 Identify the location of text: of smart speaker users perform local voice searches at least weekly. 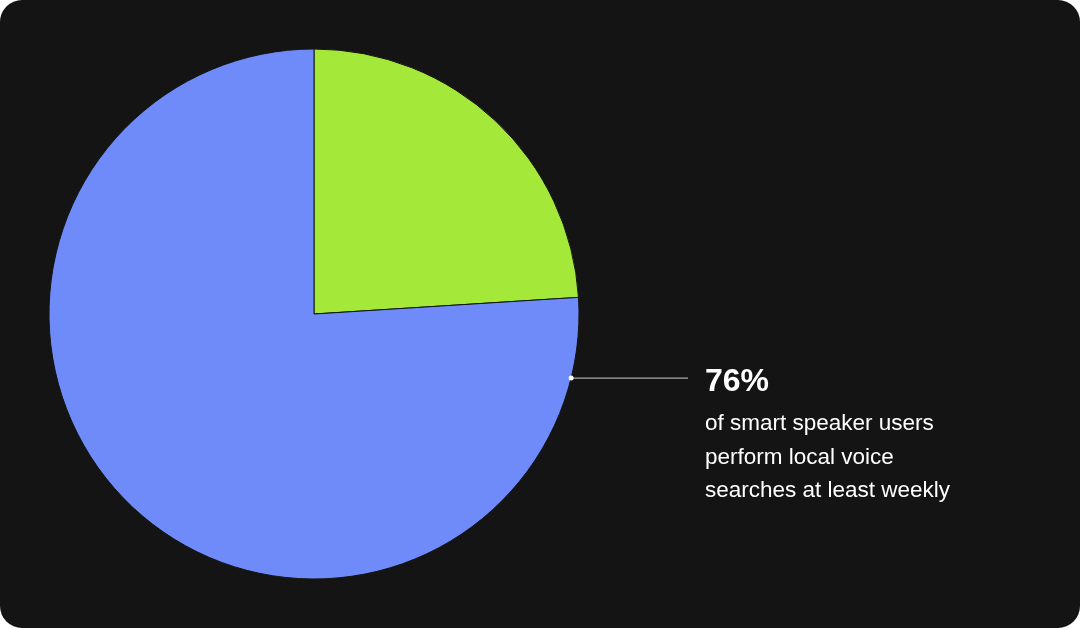
(828, 456).